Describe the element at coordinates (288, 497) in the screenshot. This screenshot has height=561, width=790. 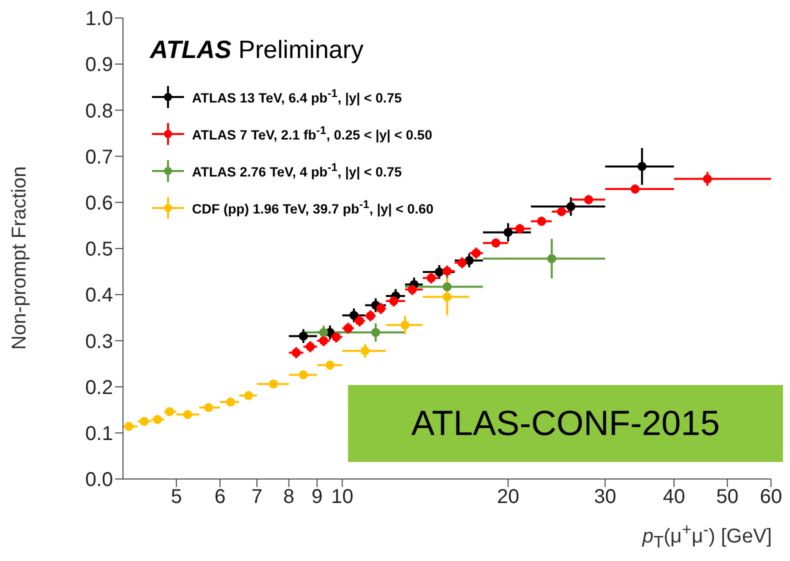
I see `x-tick-label: 8` at that location.